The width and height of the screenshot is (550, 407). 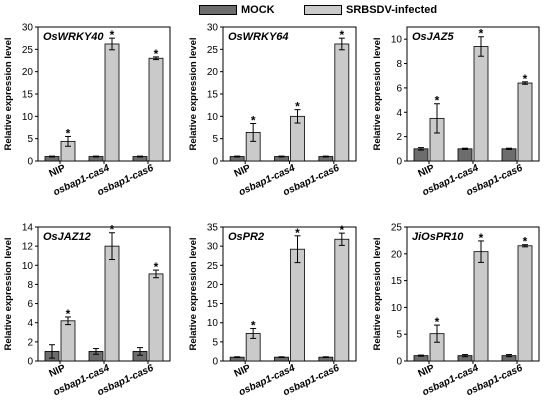 I want to click on legend-item-infected: SRBSDV-infected, so click(x=370, y=10).